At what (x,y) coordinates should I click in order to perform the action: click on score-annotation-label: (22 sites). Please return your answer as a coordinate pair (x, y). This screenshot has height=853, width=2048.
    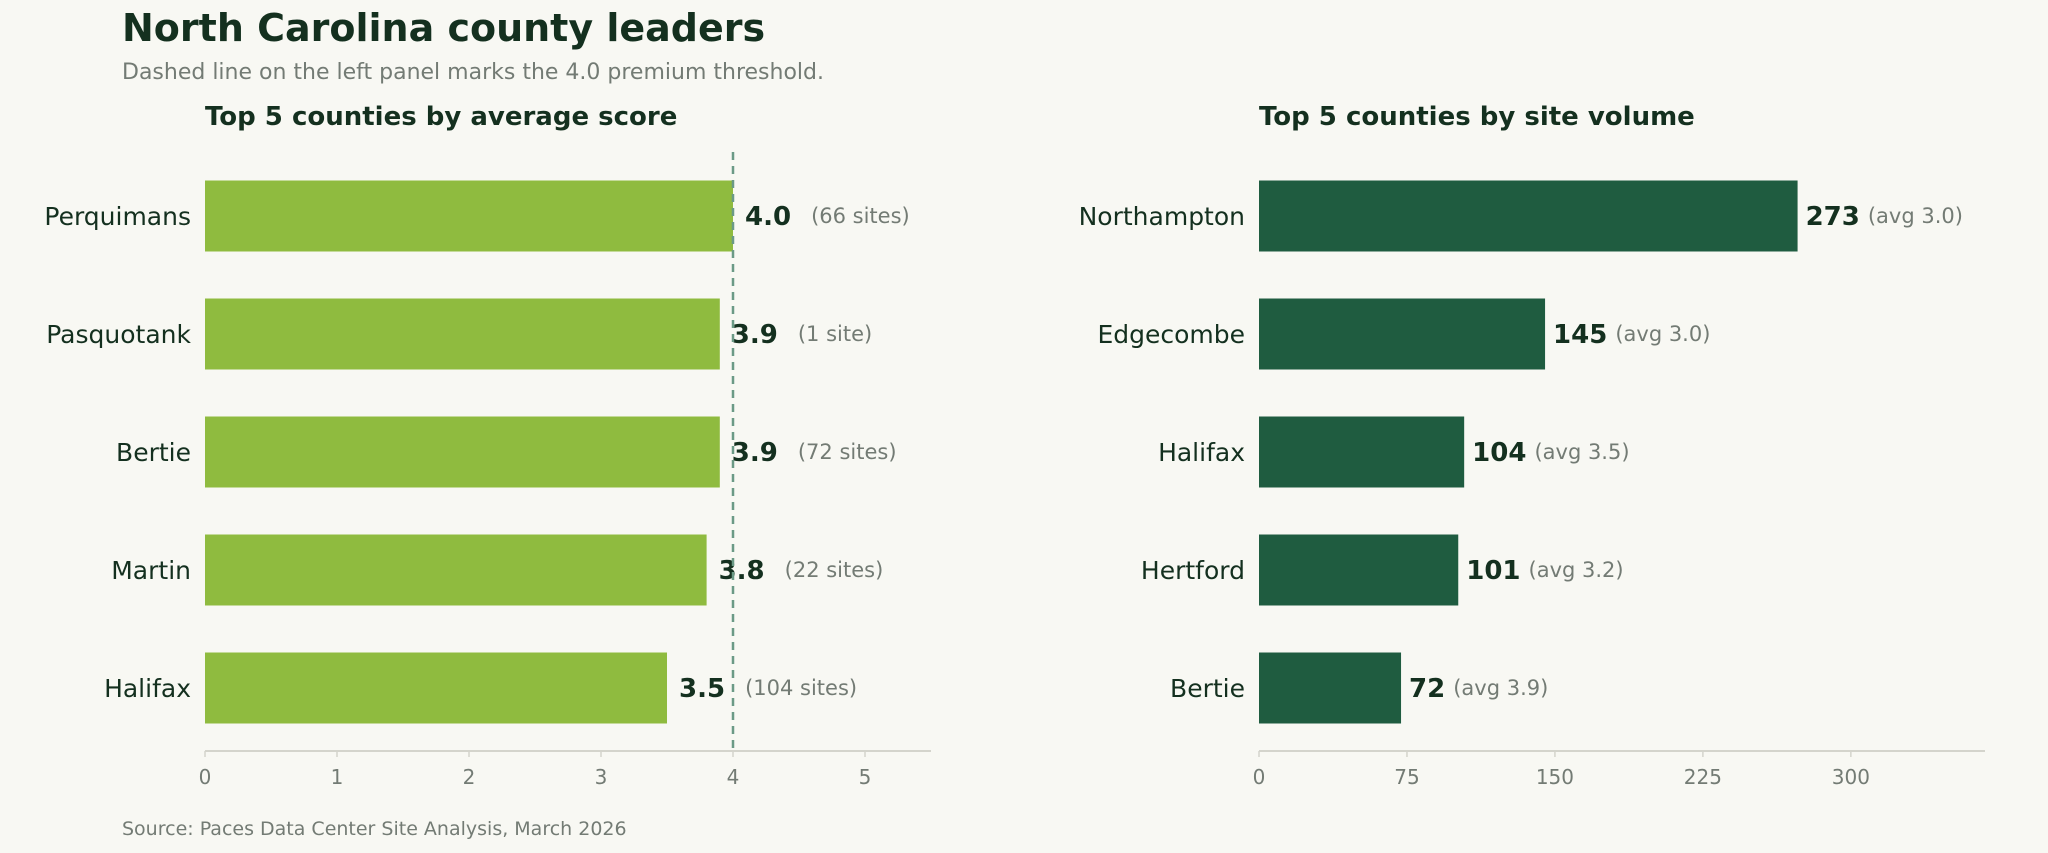
    Looking at the image, I should click on (834, 570).